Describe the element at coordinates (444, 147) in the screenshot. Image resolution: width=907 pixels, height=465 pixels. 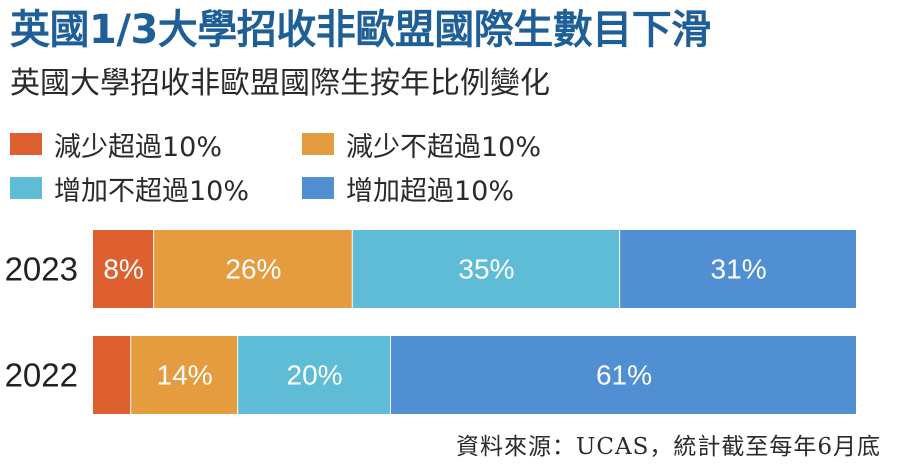
I see `legend-label: 減少不超過10%` at that location.